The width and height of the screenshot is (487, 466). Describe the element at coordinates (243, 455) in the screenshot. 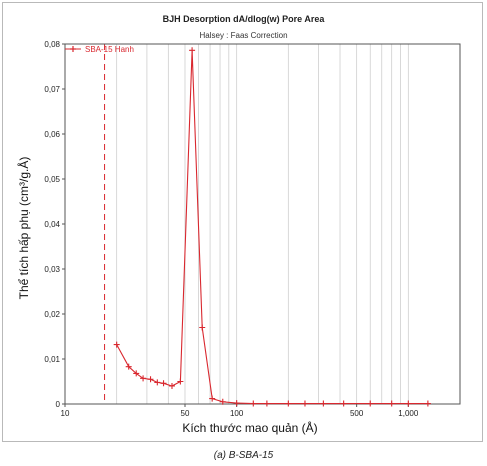

I see `figure-caption: (a) B-SBA-15` at that location.